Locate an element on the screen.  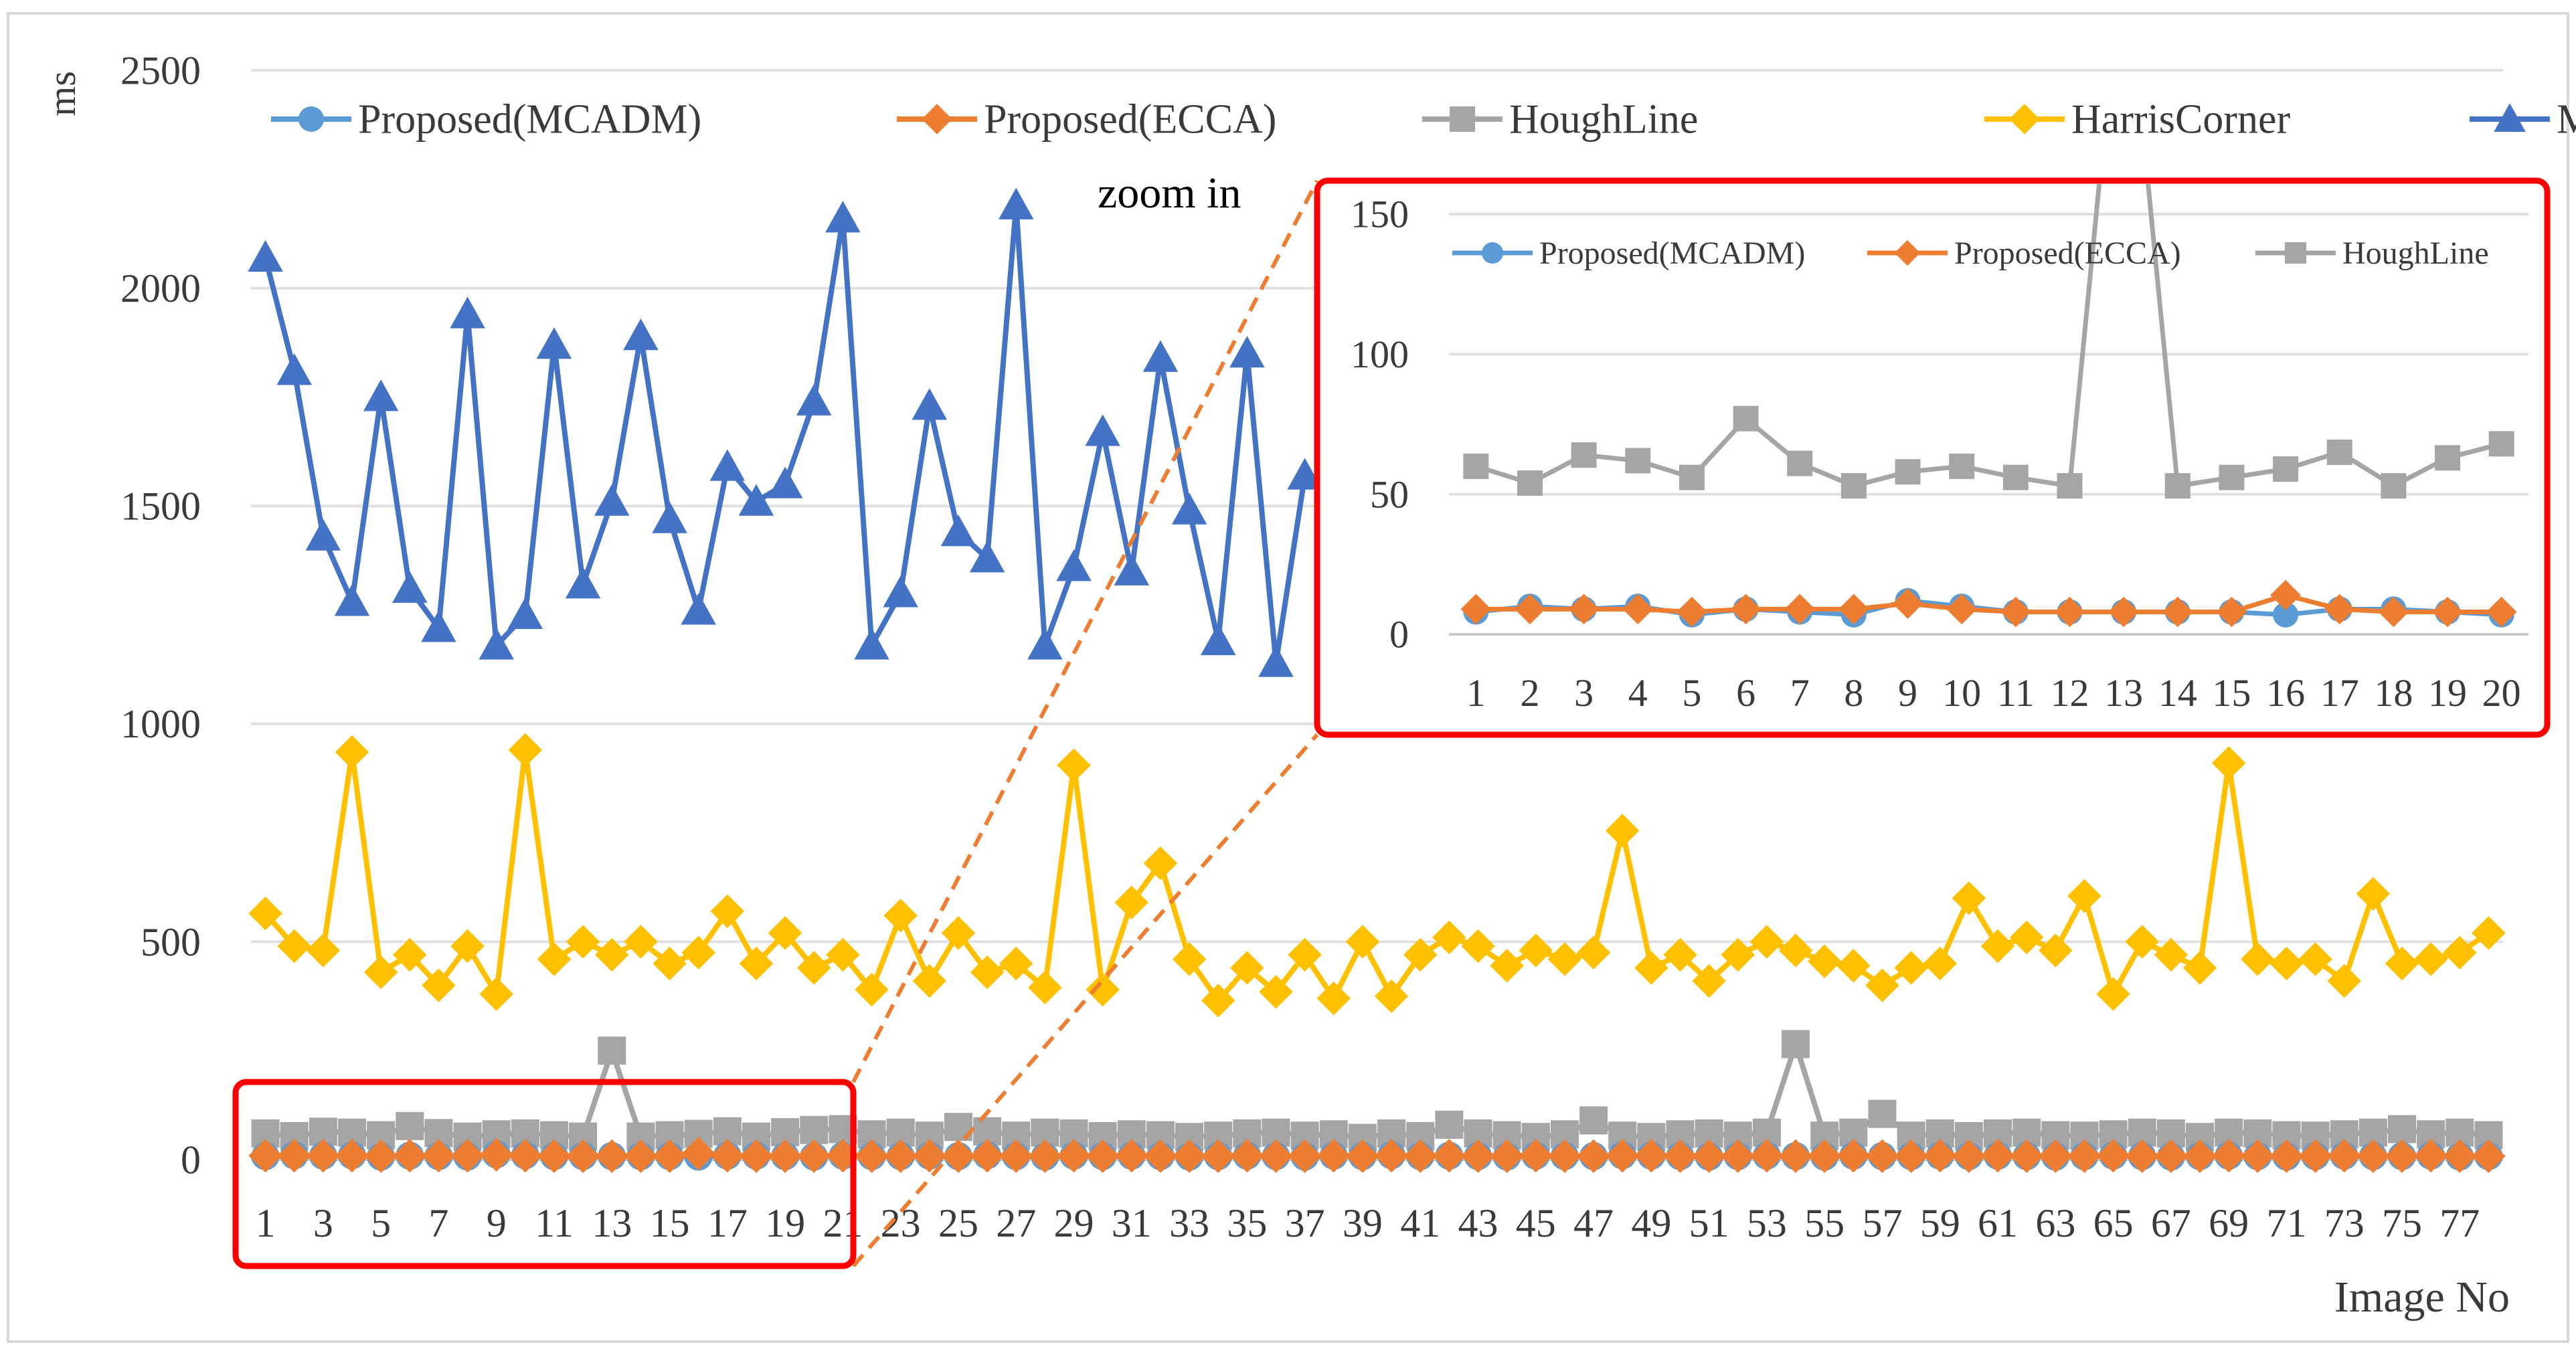
main-x-tick-label: 23 is located at coordinates (901, 1223).